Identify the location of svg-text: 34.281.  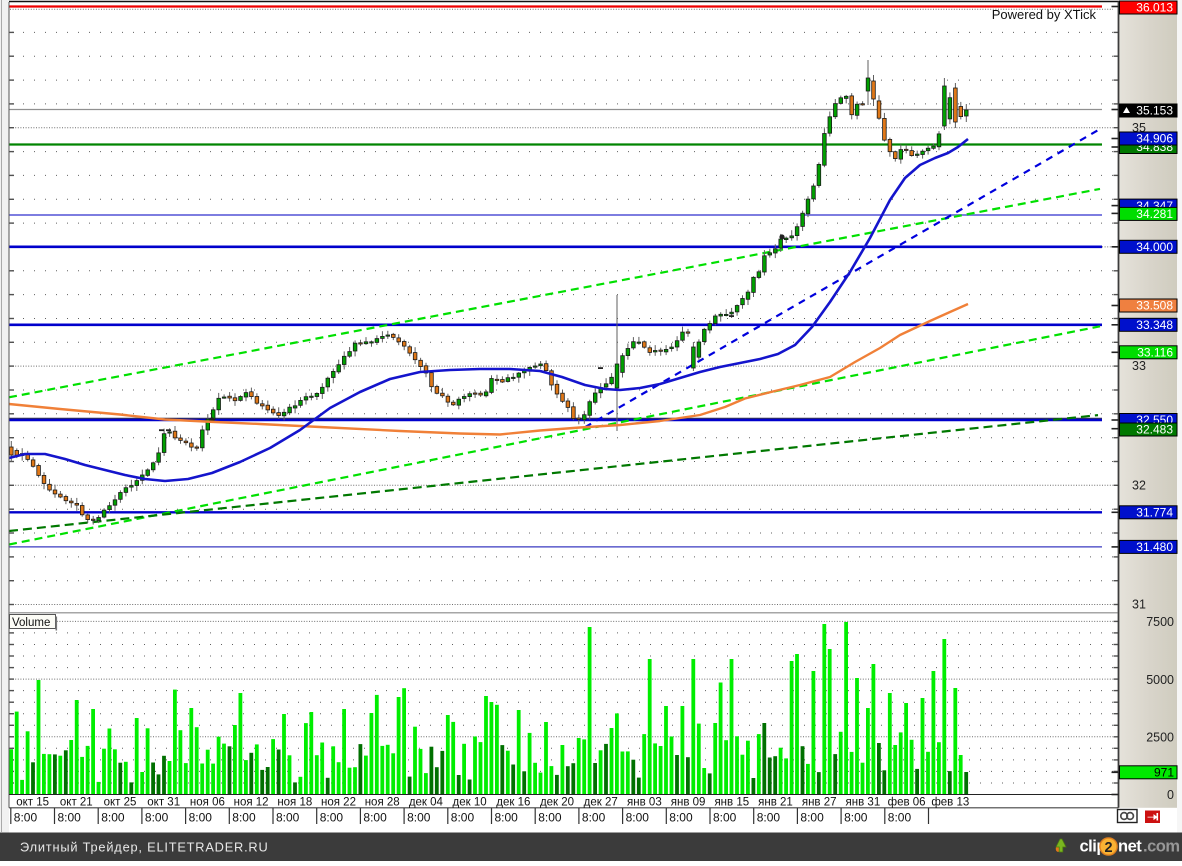
(1154, 214).